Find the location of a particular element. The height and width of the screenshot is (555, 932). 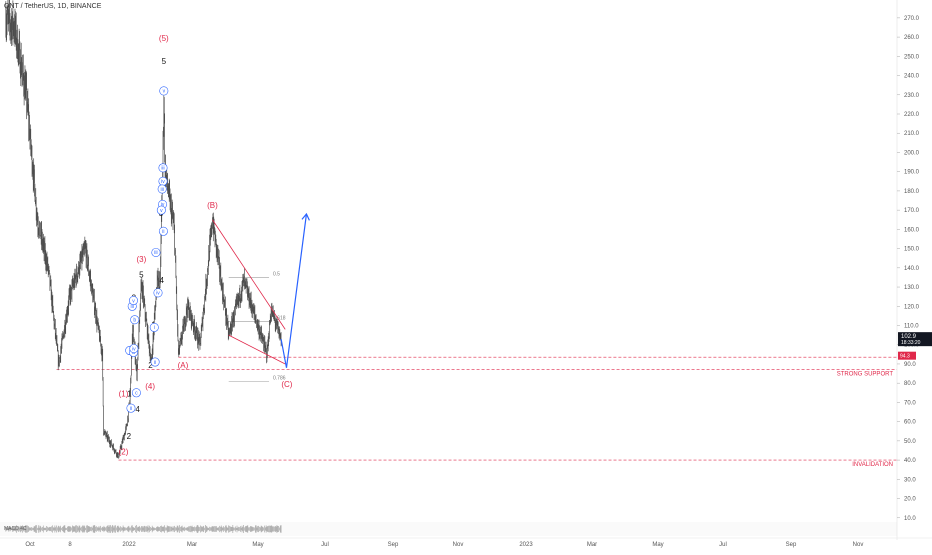

y-tick-label: 240.0 is located at coordinates (912, 77).